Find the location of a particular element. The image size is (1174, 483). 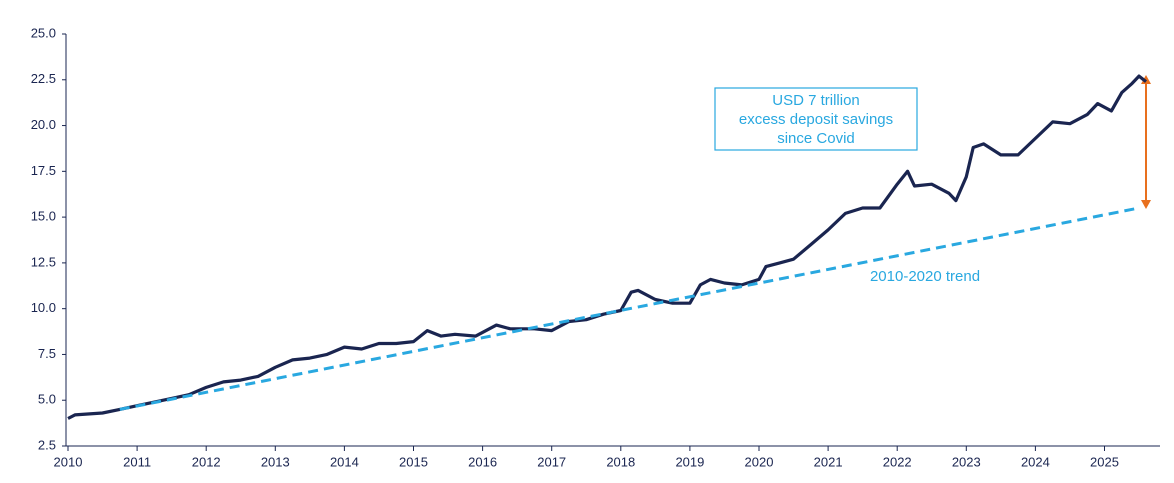

y-tick-label: 2.5 is located at coordinates (47, 444).